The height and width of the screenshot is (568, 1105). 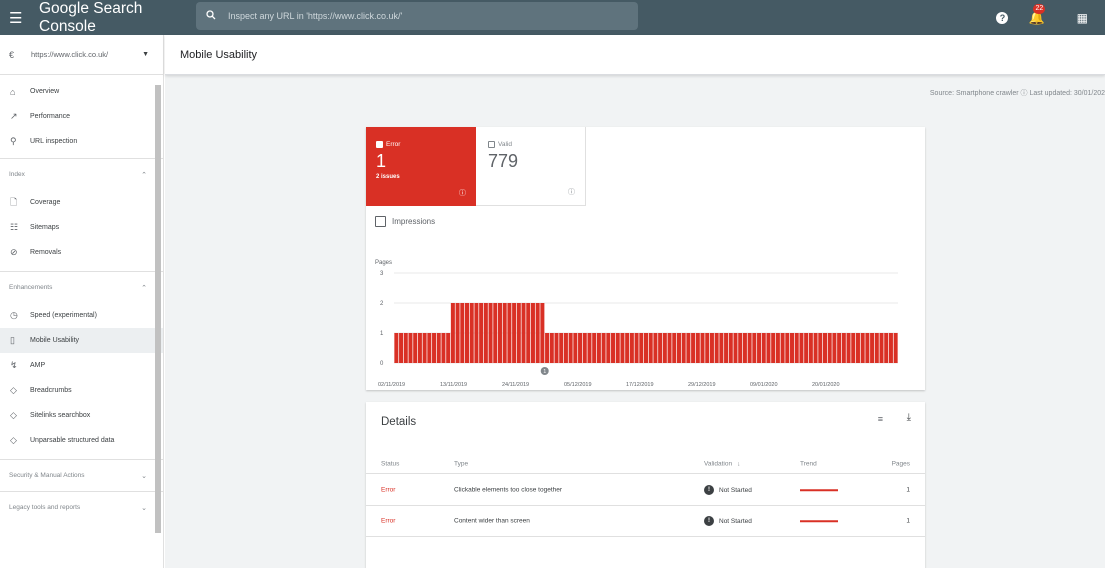 What do you see at coordinates (45, 507) in the screenshot?
I see `section-label: Legacy tools and reports` at bounding box center [45, 507].